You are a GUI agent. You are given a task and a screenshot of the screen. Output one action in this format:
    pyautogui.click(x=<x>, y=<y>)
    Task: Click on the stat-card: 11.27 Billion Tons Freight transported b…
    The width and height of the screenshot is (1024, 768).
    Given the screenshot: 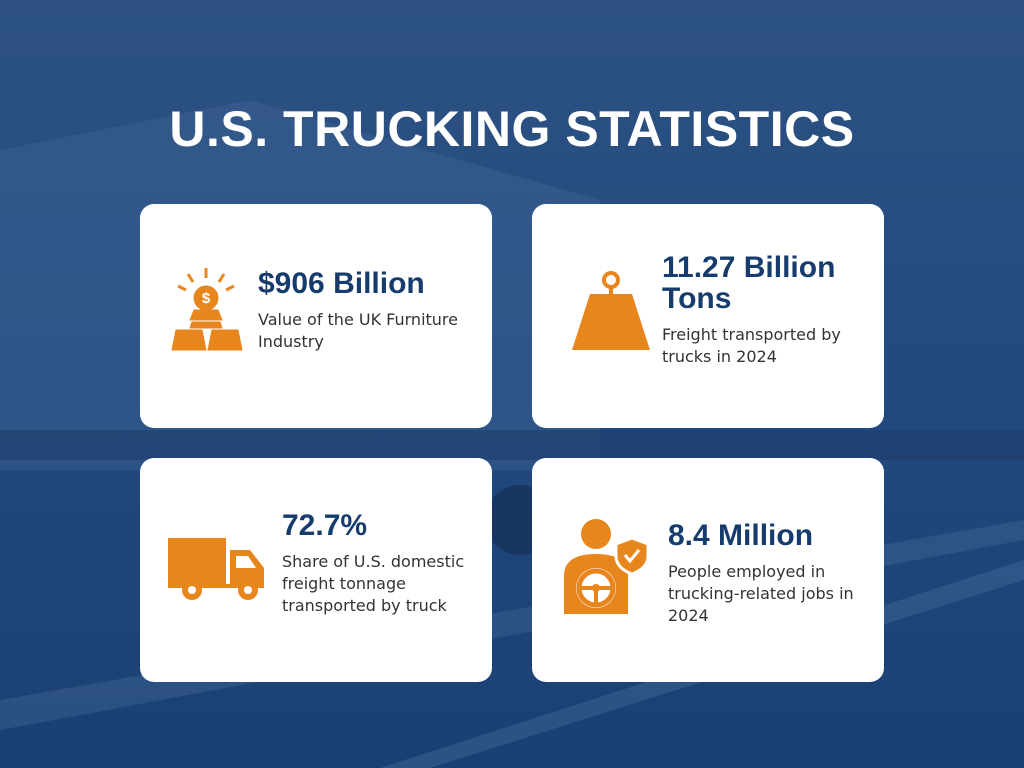 What is the action you would take?
    pyautogui.click(x=708, y=316)
    